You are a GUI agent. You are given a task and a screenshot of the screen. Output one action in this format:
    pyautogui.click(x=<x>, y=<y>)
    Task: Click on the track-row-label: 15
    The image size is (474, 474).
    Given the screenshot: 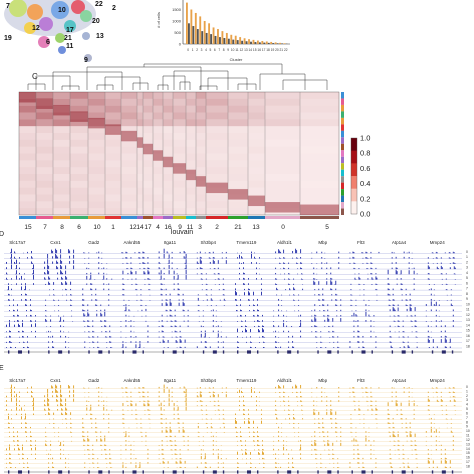 What is the action you would take?
    pyautogui.click(x=468, y=453)
    